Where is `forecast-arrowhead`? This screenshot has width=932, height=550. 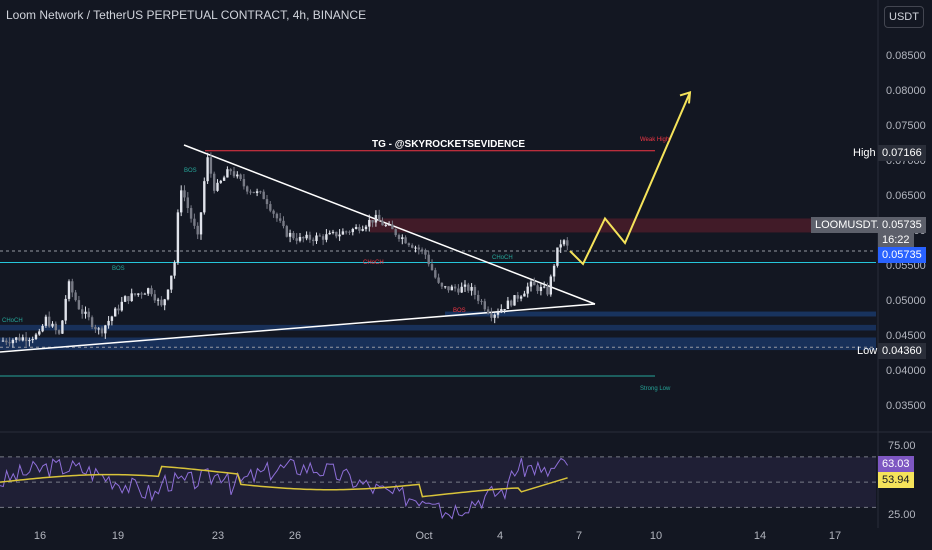
forecast-arrowhead is located at coordinates (685, 97).